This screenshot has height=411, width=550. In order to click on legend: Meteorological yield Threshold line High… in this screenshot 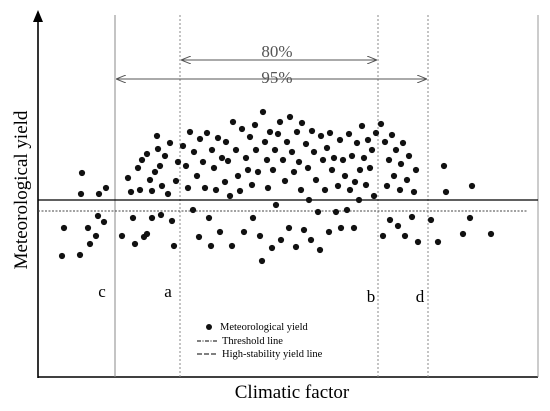, I will do `click(260, 341)`.